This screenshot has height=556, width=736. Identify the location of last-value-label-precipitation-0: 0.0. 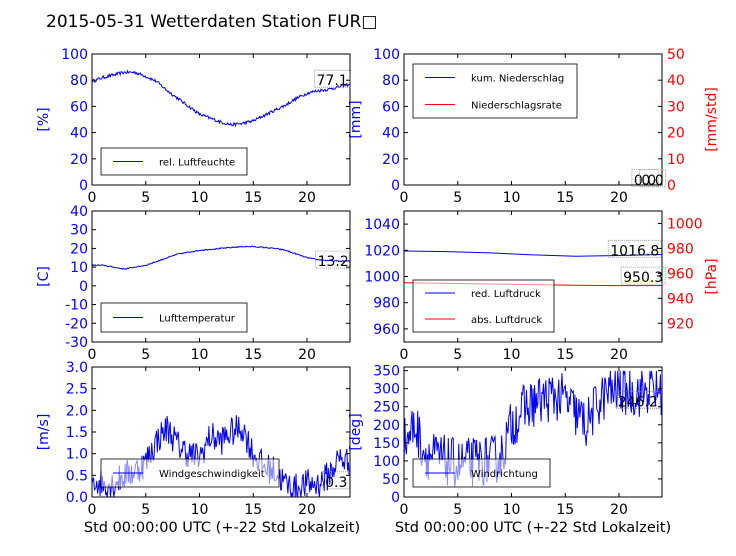
(645, 181).